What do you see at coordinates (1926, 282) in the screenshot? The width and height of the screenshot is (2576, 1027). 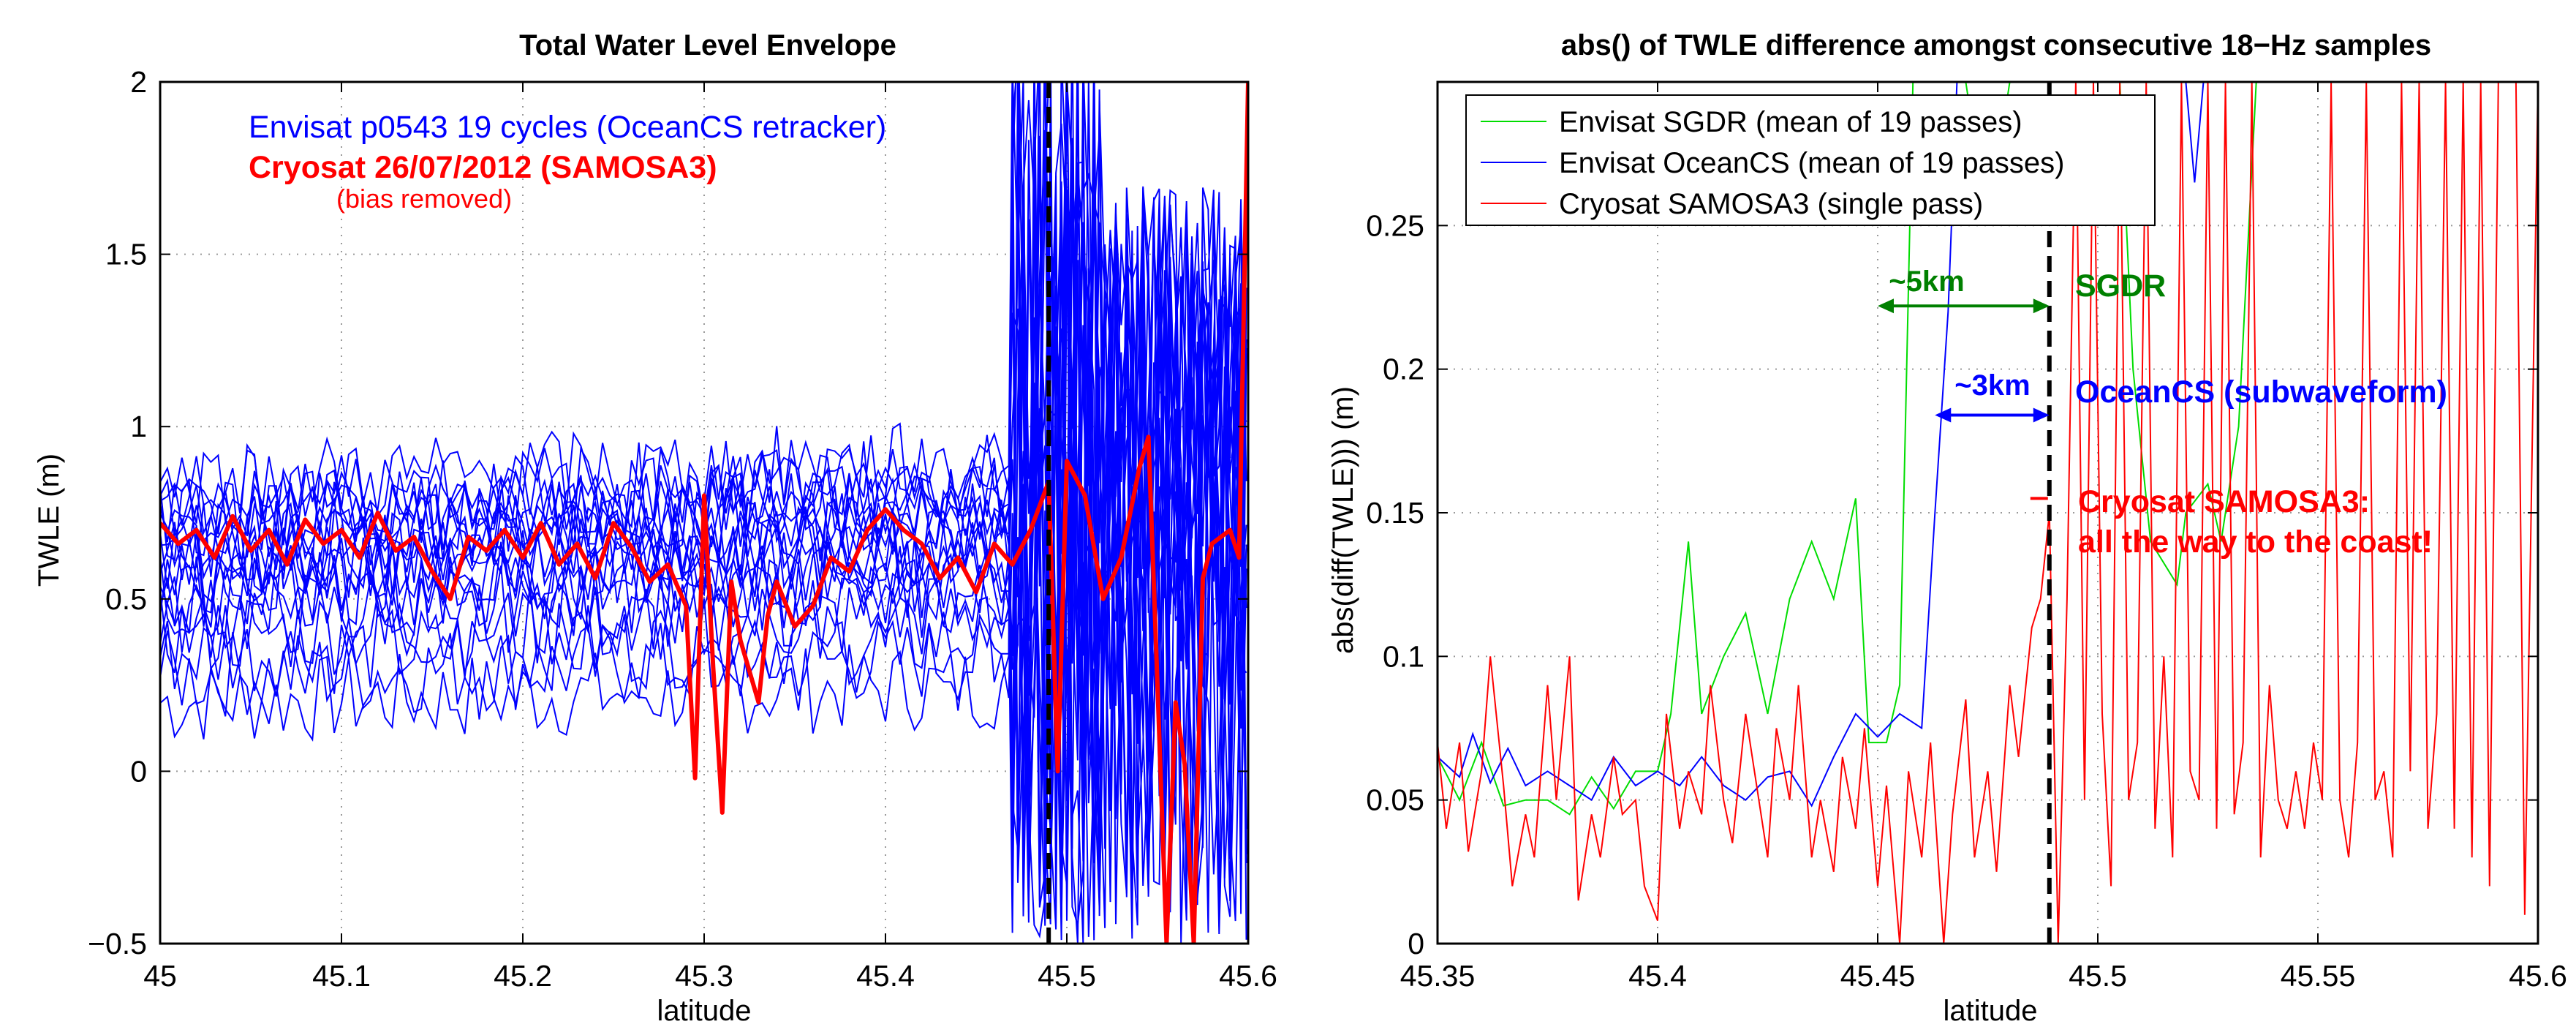 I see `annotation-5km: ~5km` at bounding box center [1926, 282].